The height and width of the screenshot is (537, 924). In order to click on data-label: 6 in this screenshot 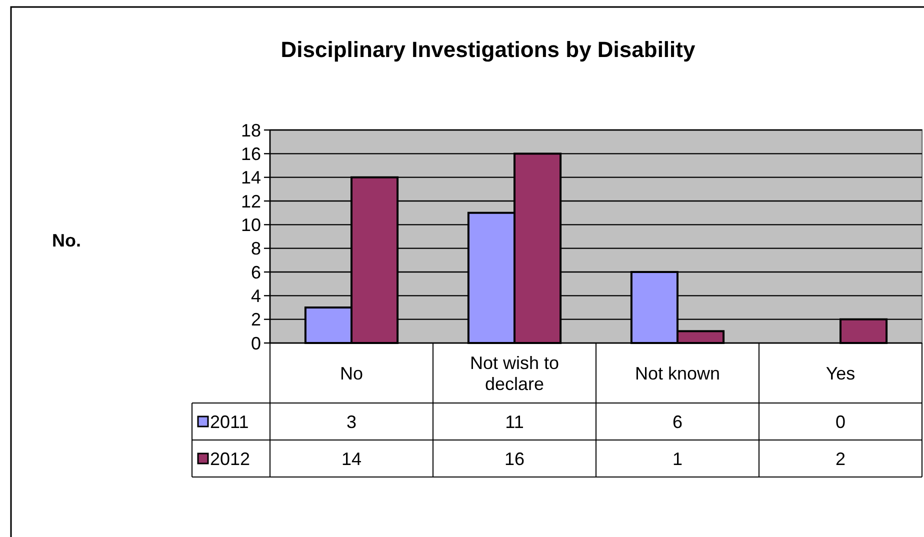, I will do `click(677, 422)`.